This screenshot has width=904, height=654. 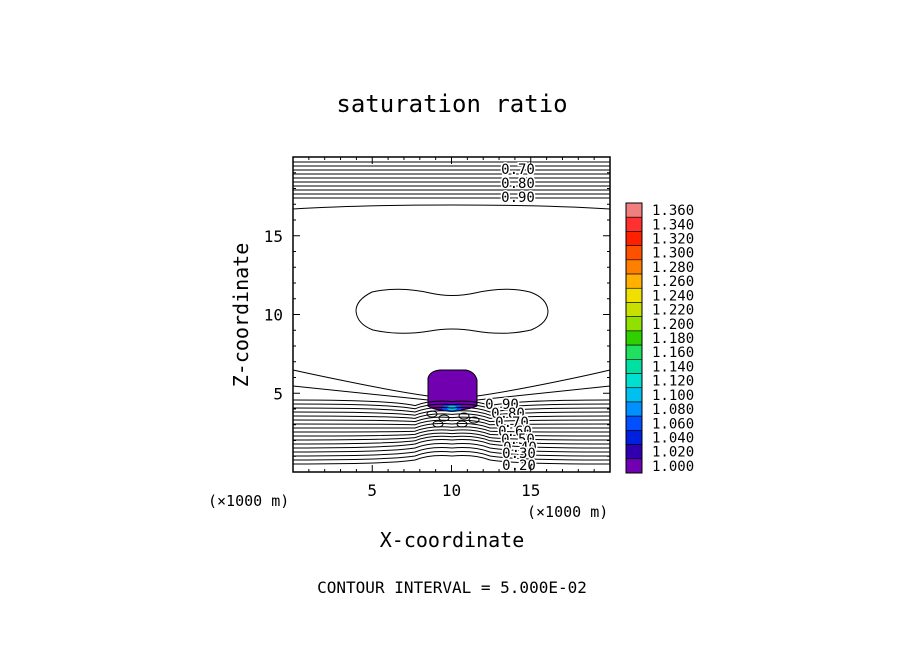 What do you see at coordinates (673, 339) in the screenshot?
I see `colorbar-label: 1.180` at bounding box center [673, 339].